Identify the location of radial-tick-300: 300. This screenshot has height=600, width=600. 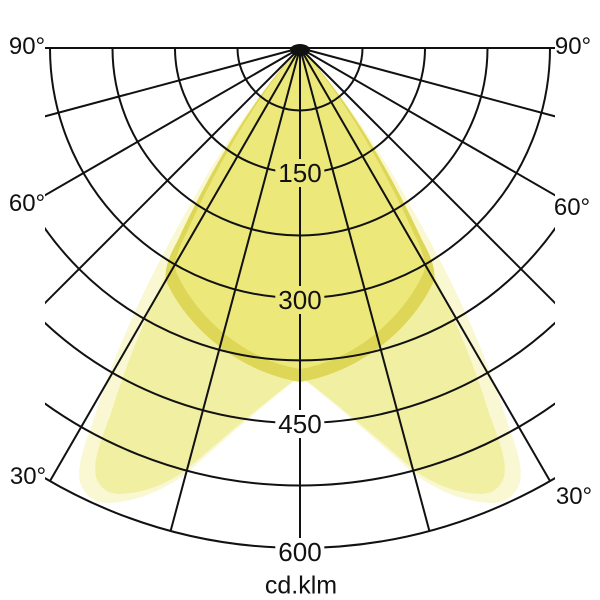
(300, 300).